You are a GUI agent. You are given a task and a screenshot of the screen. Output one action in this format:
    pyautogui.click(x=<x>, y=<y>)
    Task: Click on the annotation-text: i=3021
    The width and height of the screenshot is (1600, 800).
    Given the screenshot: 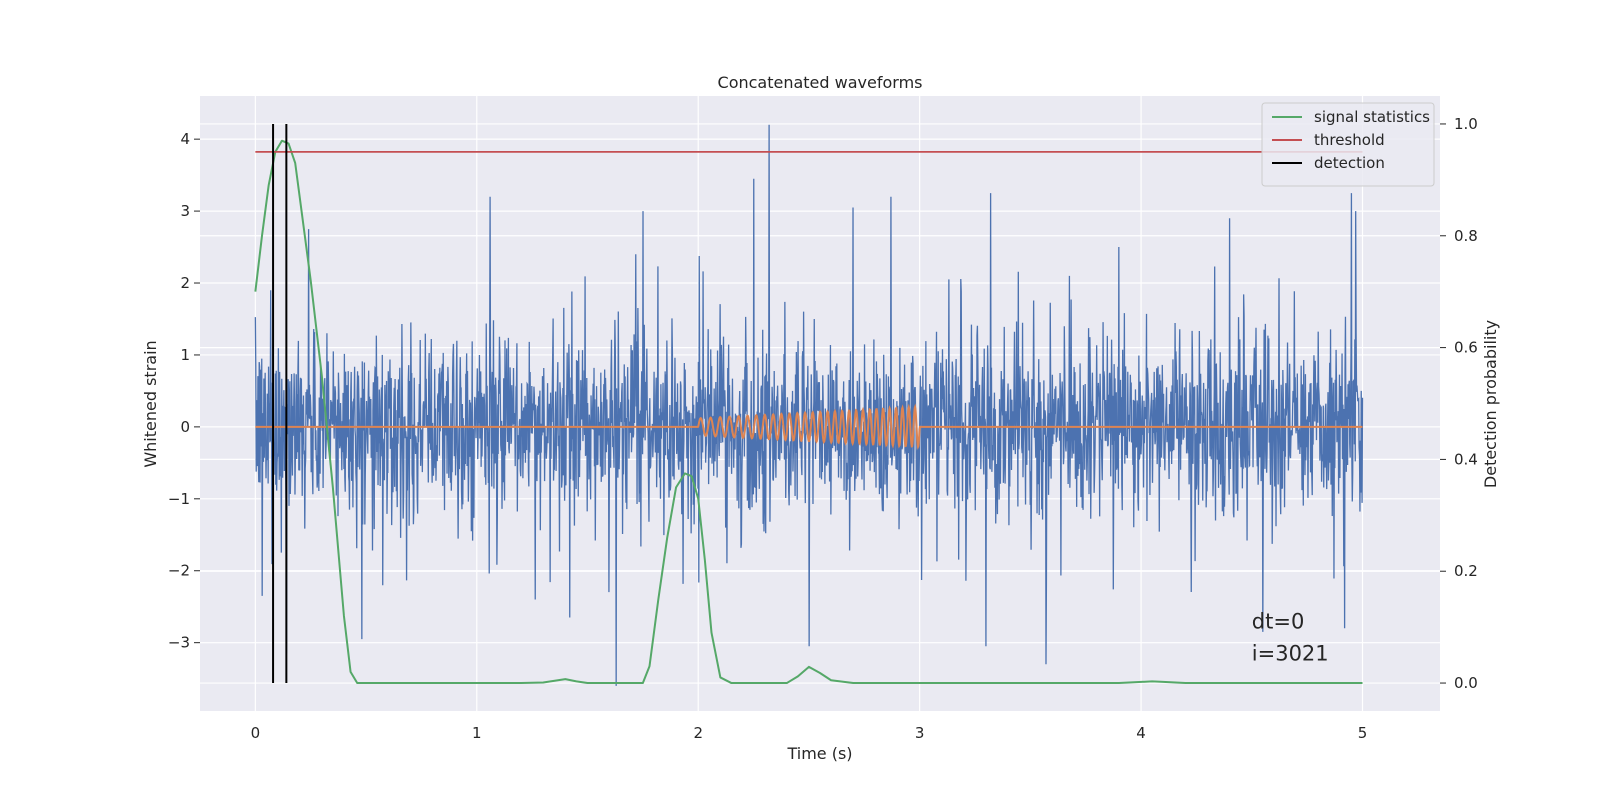 What is the action you would take?
    pyautogui.click(x=1290, y=654)
    